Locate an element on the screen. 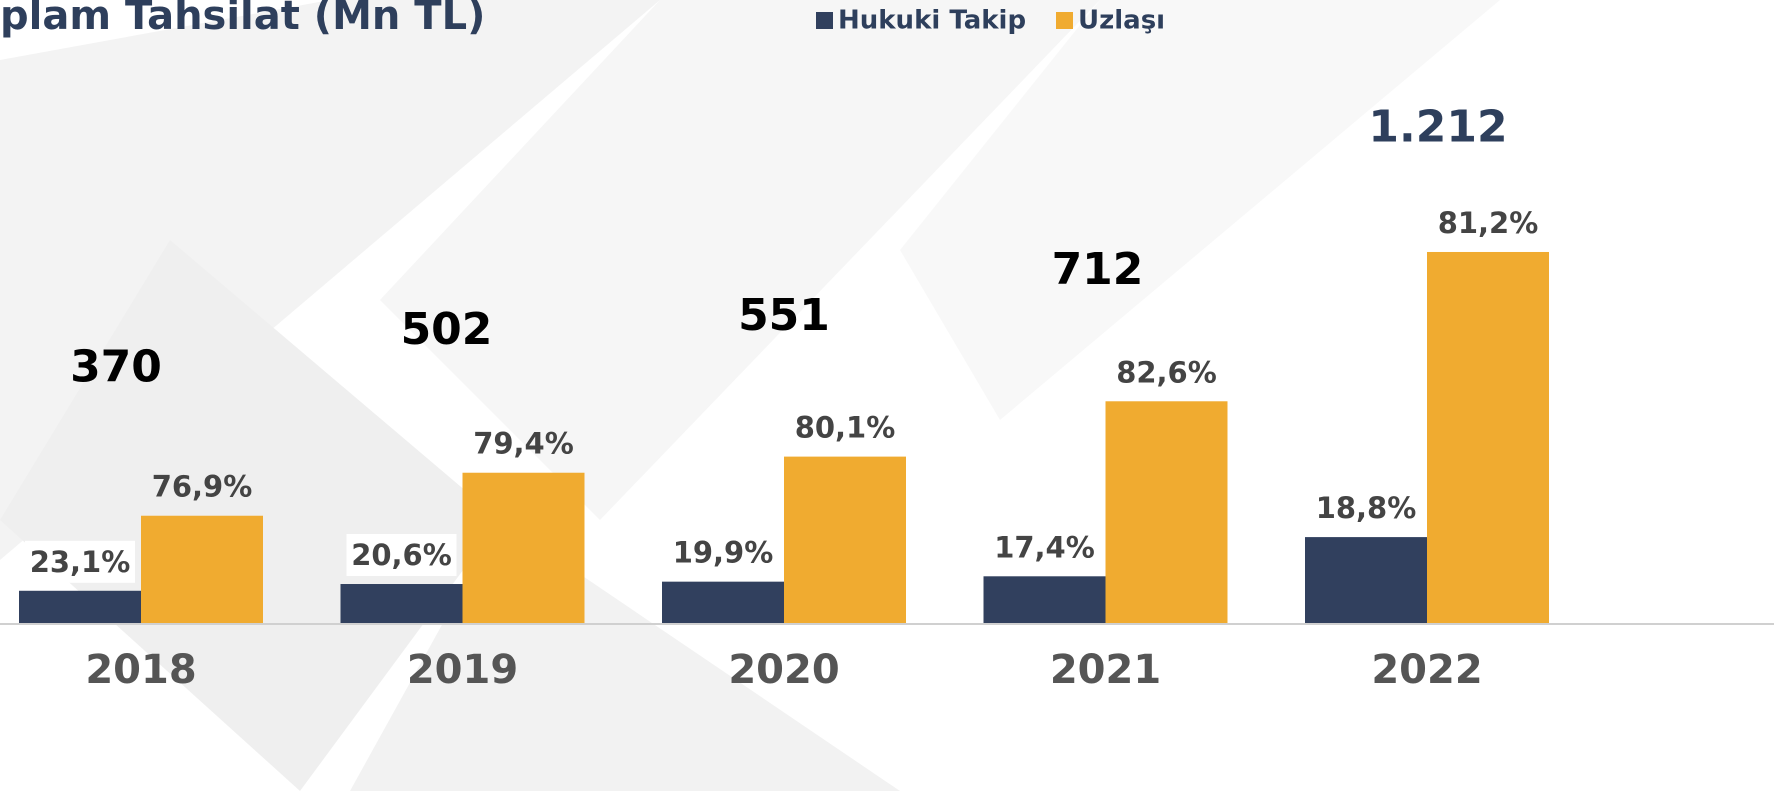  value-label: 76,9% is located at coordinates (202, 487).